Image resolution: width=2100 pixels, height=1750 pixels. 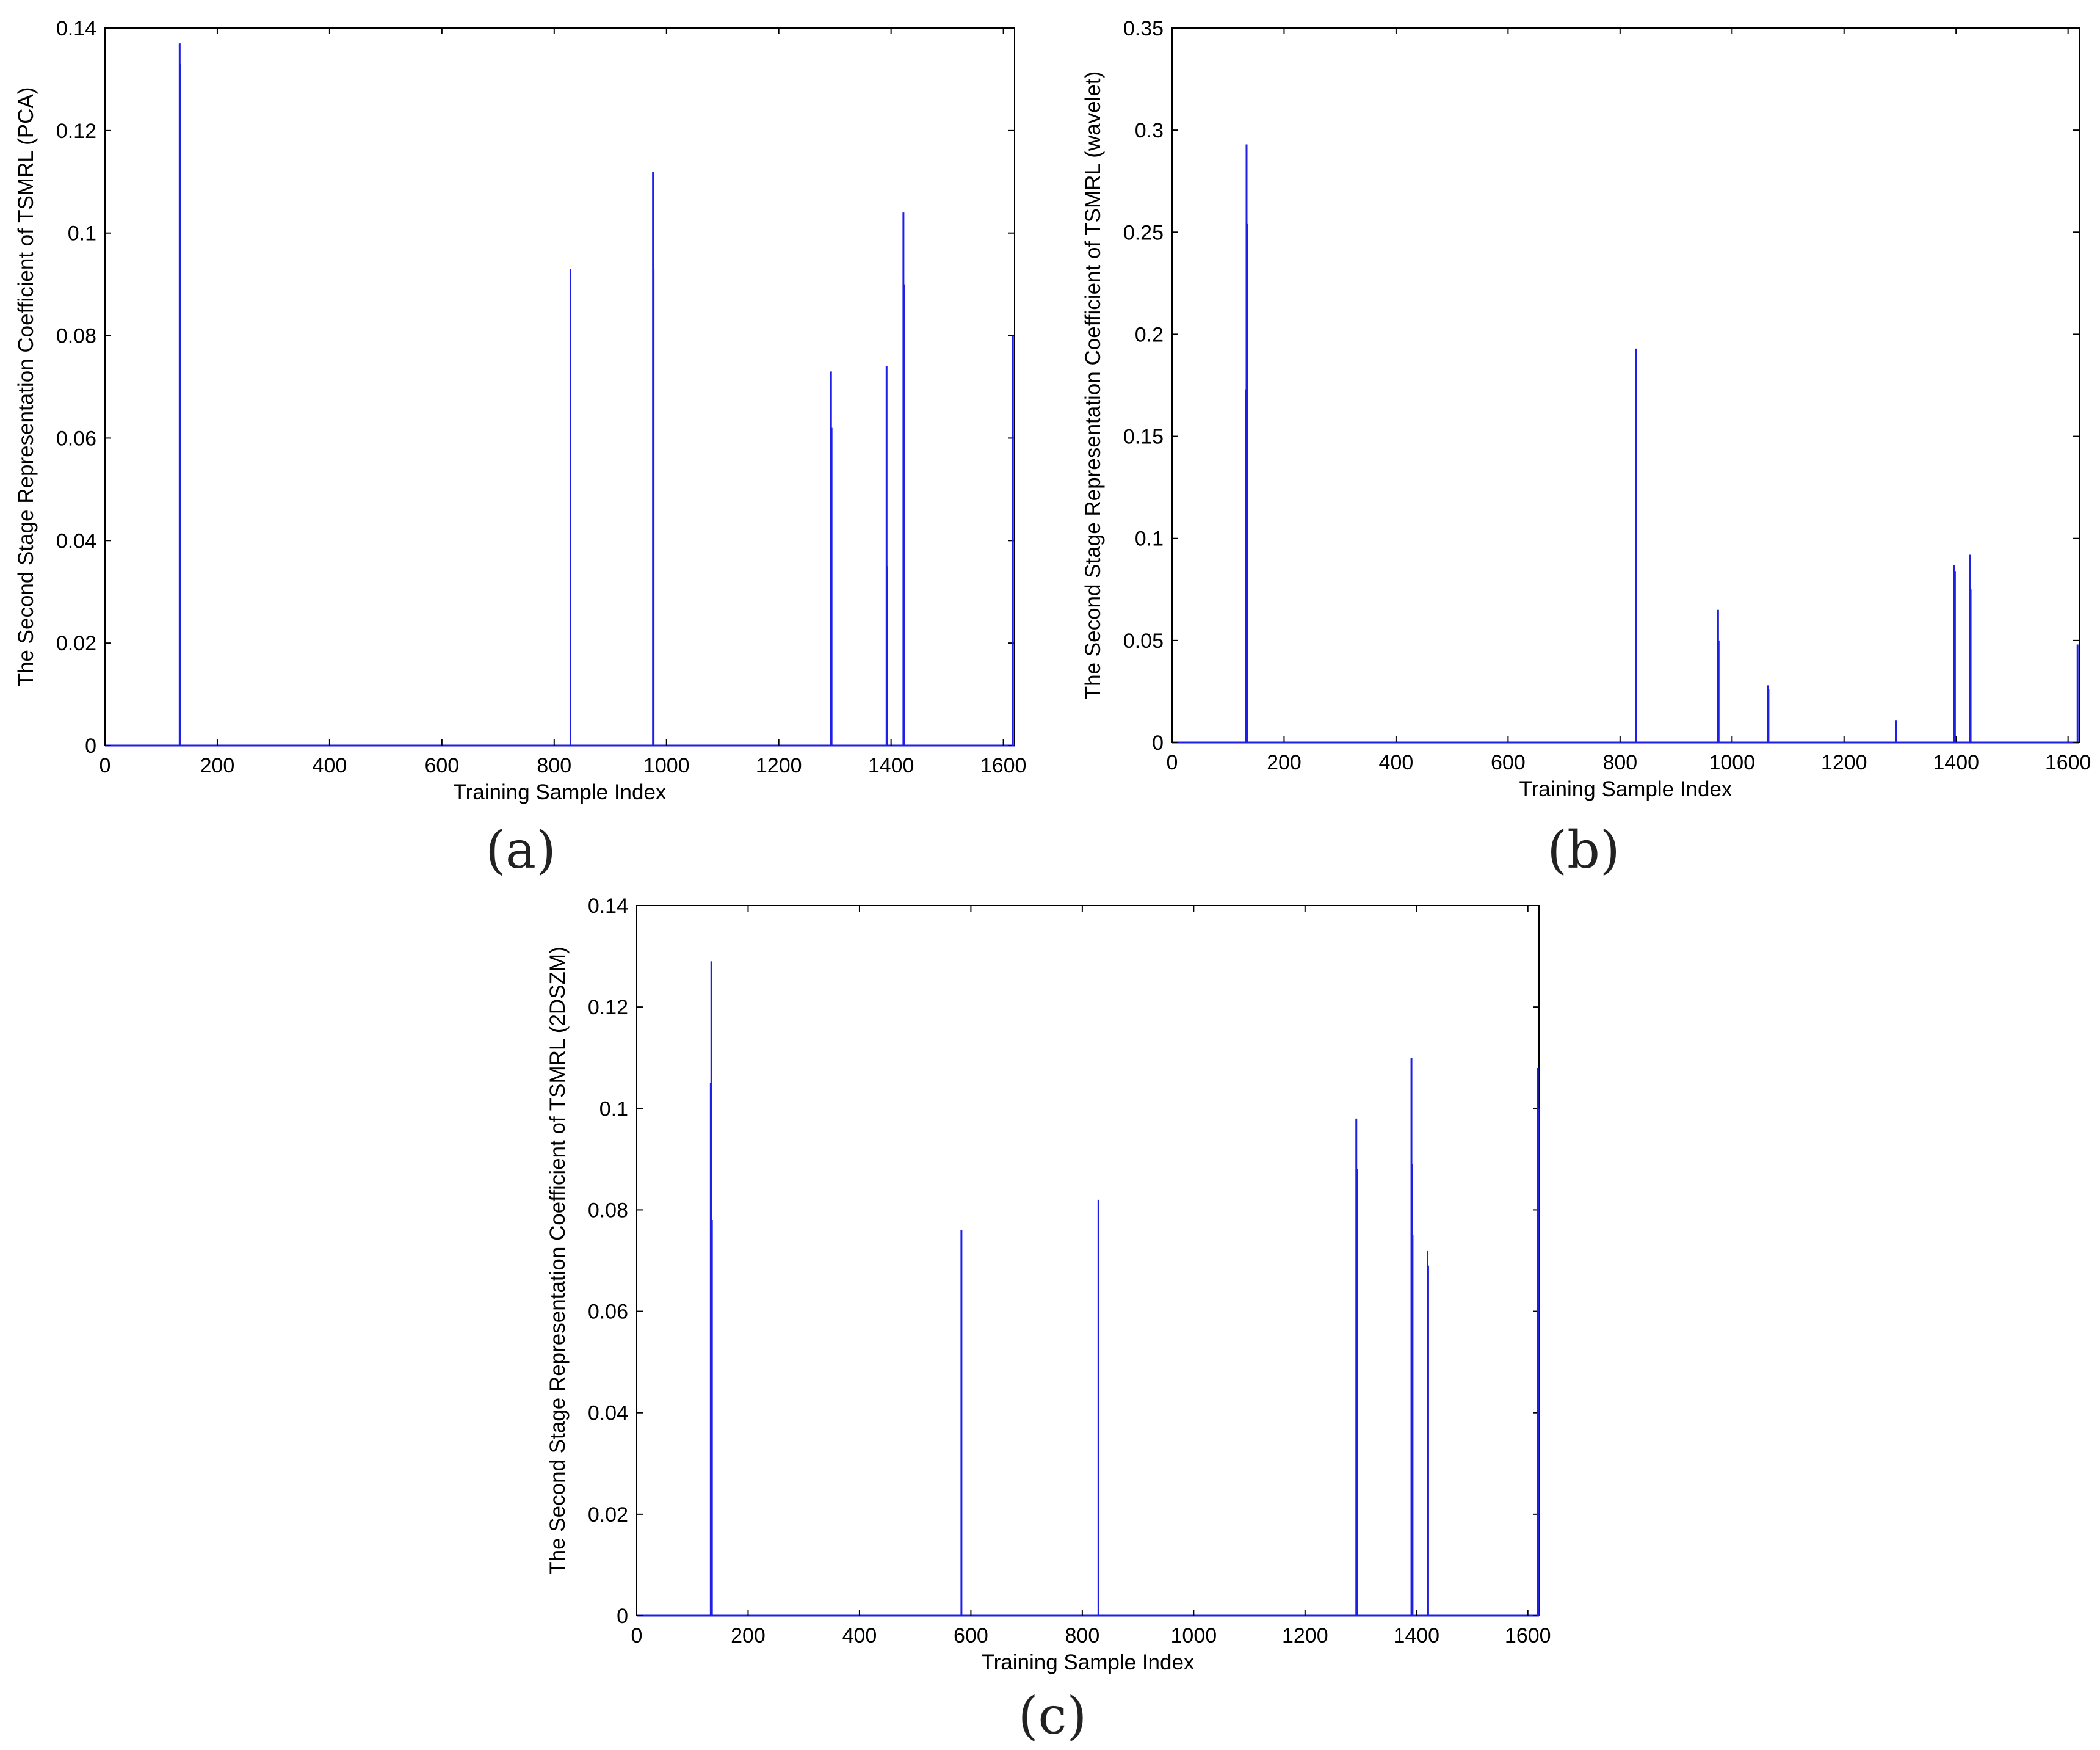 What do you see at coordinates (971, 1635) in the screenshot?
I see `x-tick-label-c: 600` at bounding box center [971, 1635].